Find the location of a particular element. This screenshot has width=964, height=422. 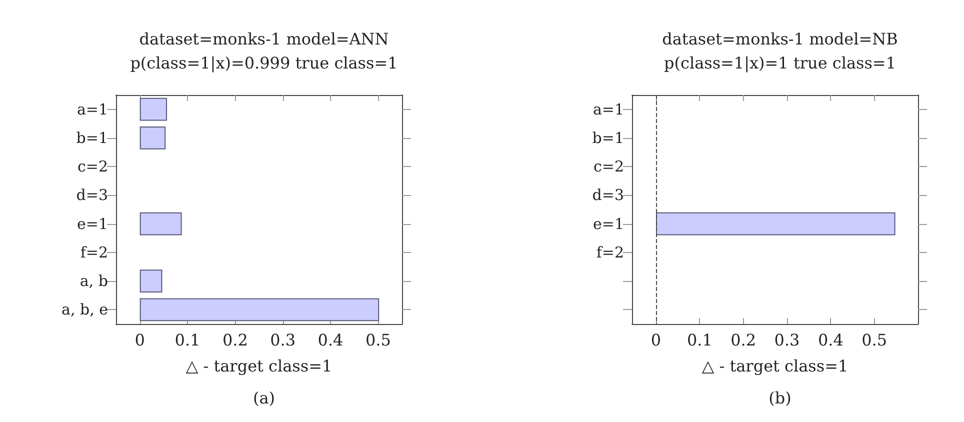

y-tick-label: a, b is located at coordinates (94, 281).